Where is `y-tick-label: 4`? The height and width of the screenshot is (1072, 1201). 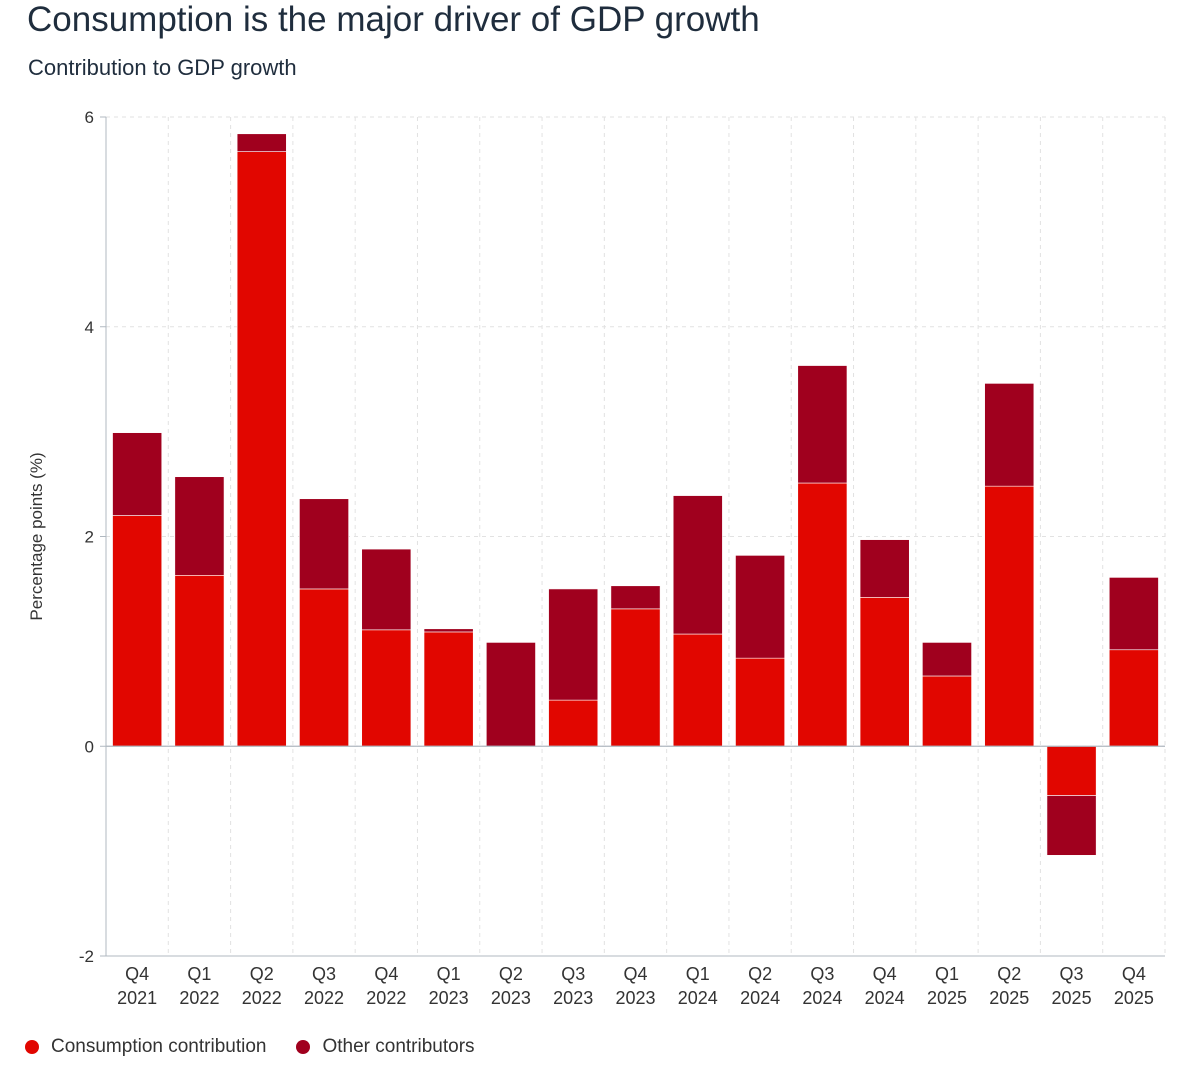
y-tick-label: 4 is located at coordinates (89, 327).